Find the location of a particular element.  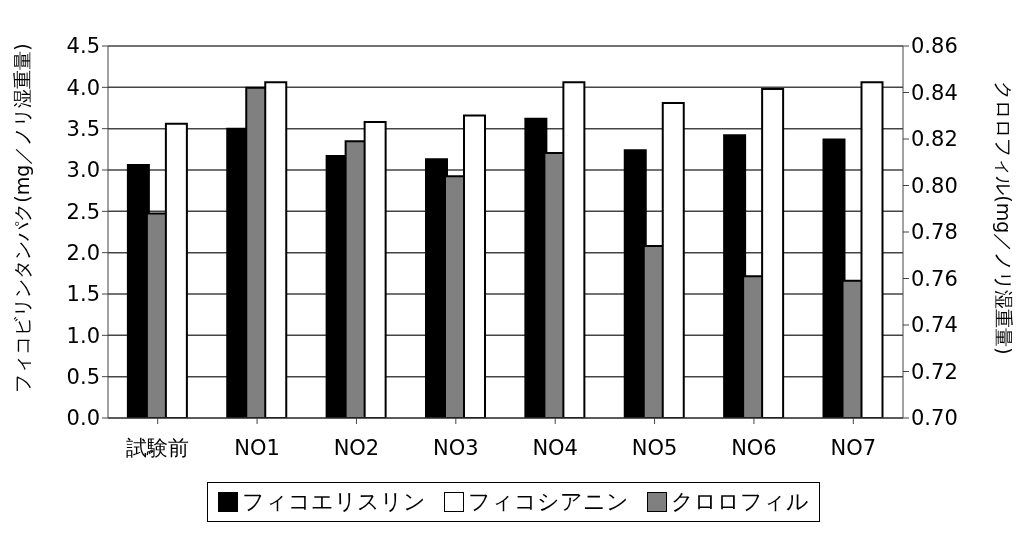

y-tick-label: 0.5 is located at coordinates (83, 377).